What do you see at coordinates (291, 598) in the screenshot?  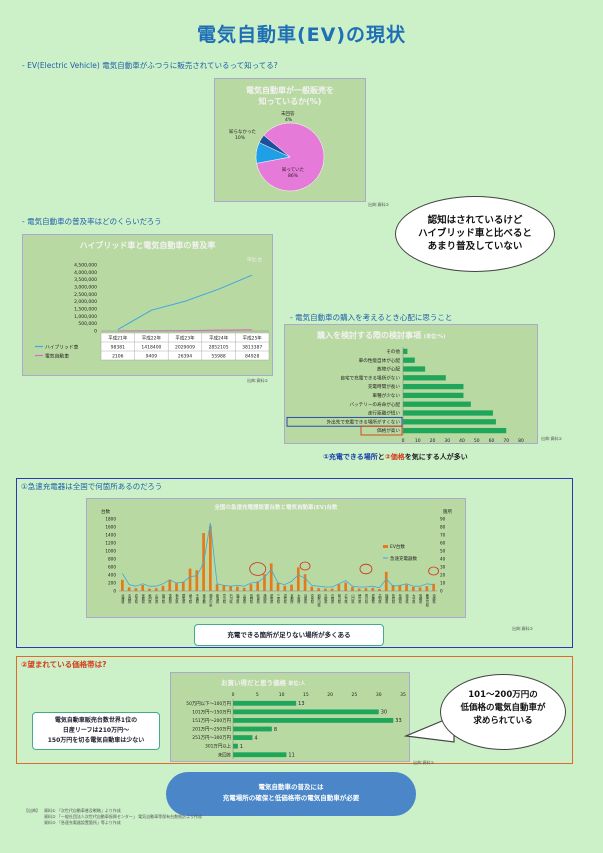 I see `charger-x-prefecture: 京都府` at bounding box center [291, 598].